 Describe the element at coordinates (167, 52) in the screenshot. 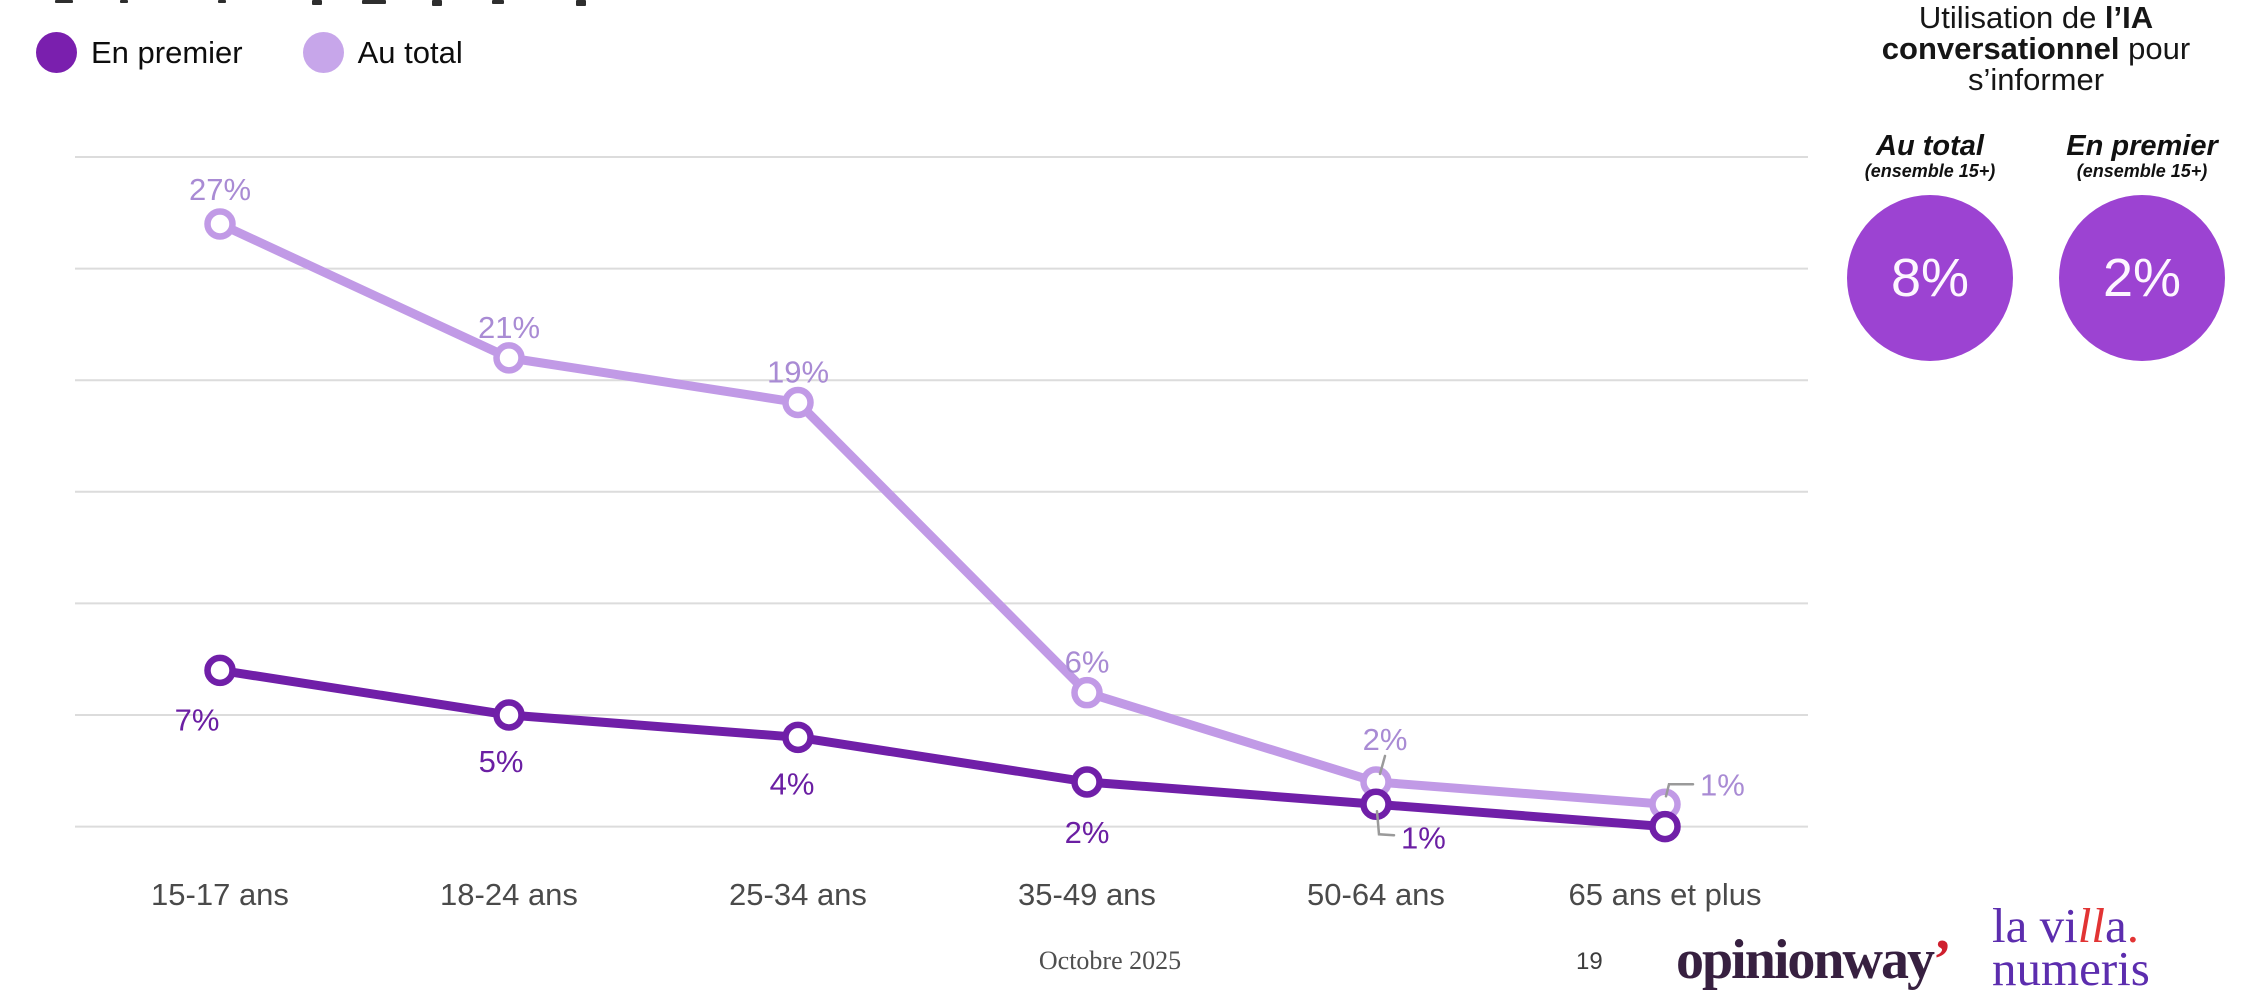

I see `legend-label-en-premier: En premier` at that location.